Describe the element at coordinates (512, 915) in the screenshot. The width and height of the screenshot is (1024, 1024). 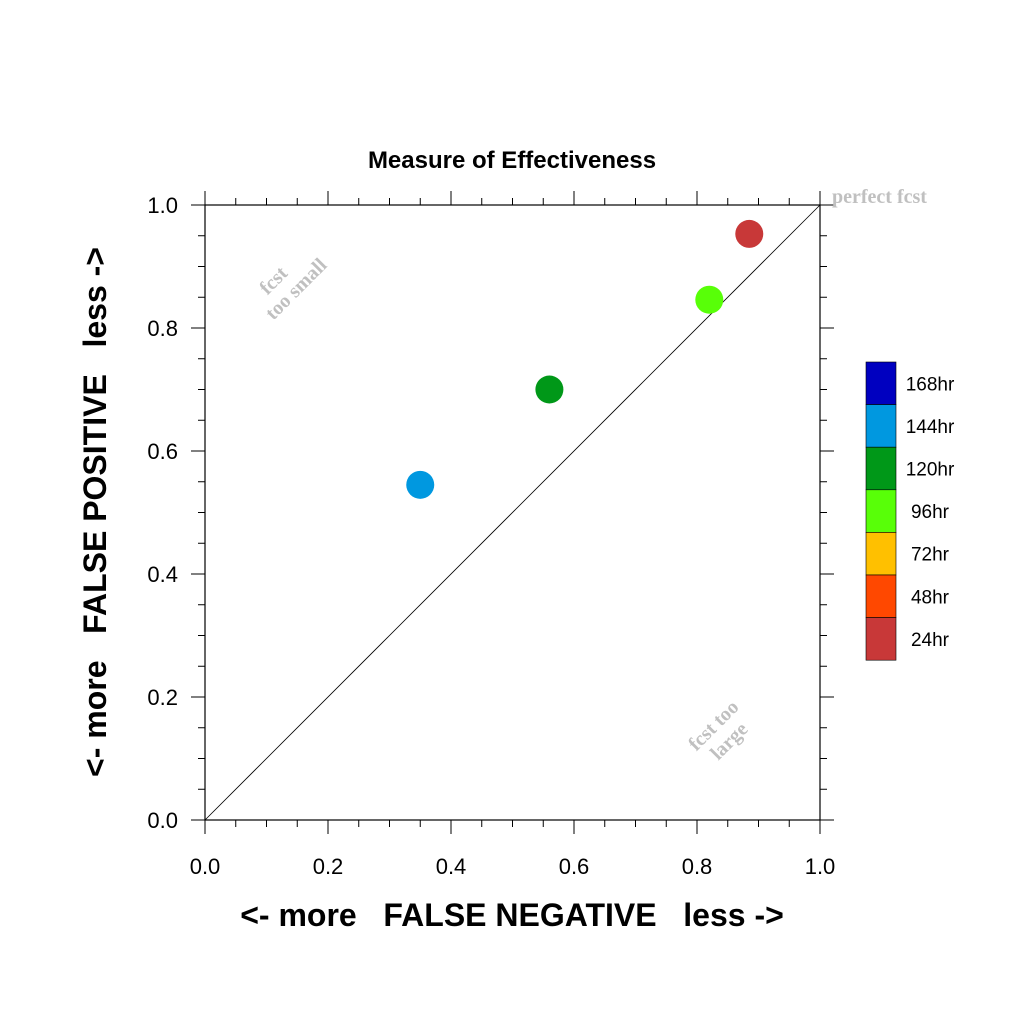
I see `x-axis-label: <- more FALSE NEGATIVE less ->` at that location.